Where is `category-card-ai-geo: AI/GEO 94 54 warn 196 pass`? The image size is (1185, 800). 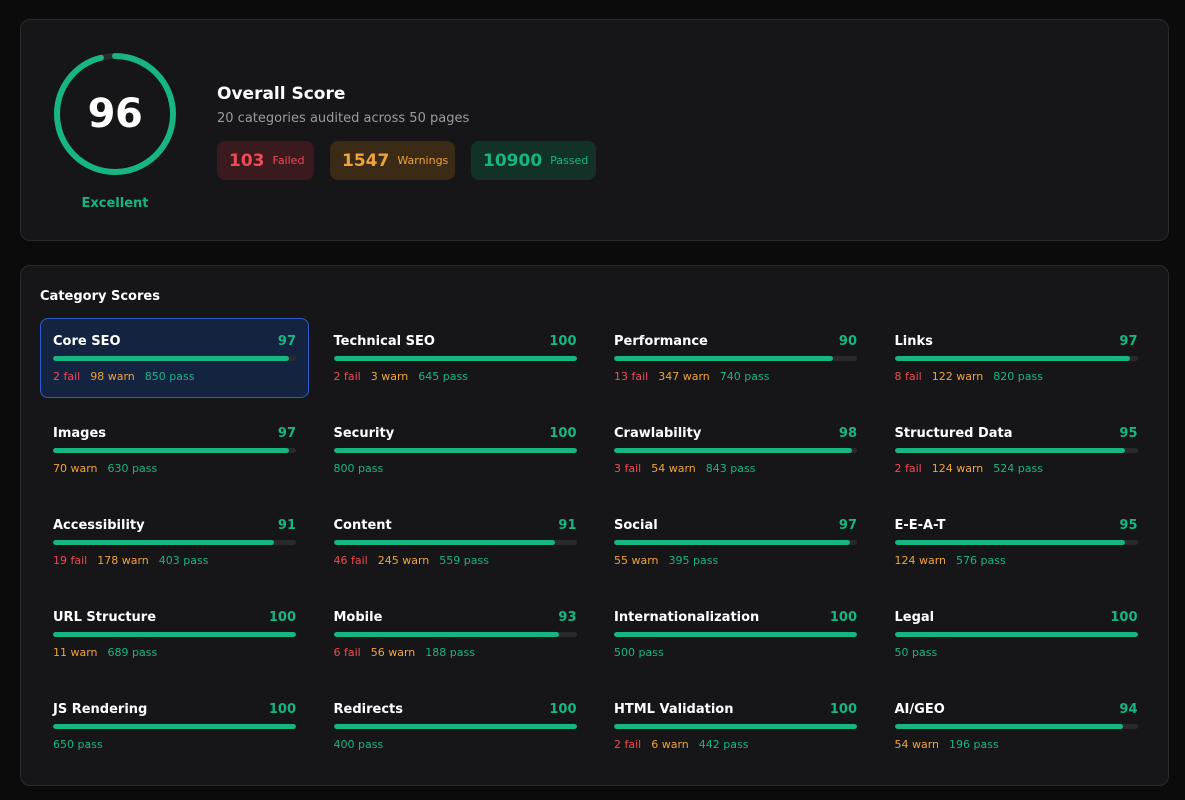 category-card-ai-geo: AI/GEO 94 54 warn 196 pass is located at coordinates (1016, 726).